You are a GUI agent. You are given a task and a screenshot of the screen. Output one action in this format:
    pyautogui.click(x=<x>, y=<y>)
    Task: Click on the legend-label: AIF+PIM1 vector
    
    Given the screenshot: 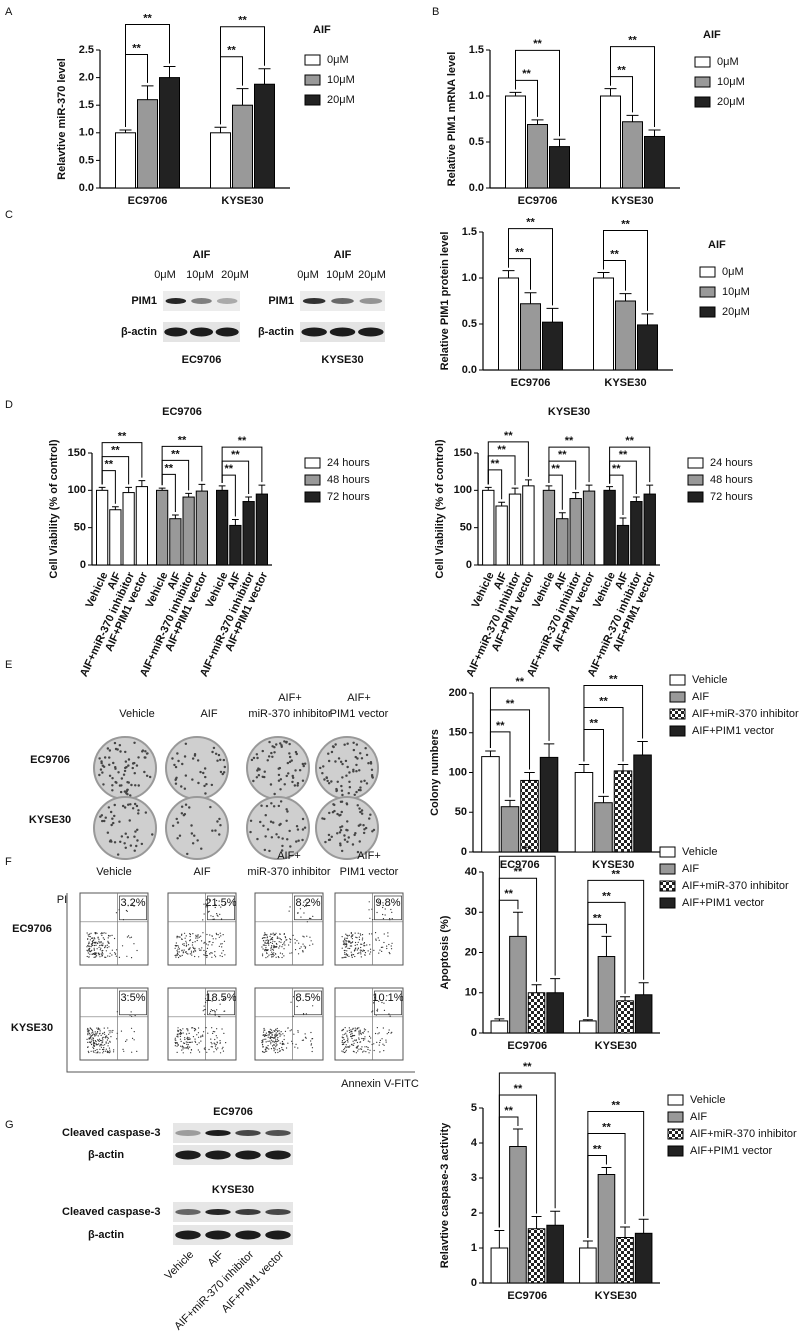 What is the action you would take?
    pyautogui.click(x=723, y=903)
    